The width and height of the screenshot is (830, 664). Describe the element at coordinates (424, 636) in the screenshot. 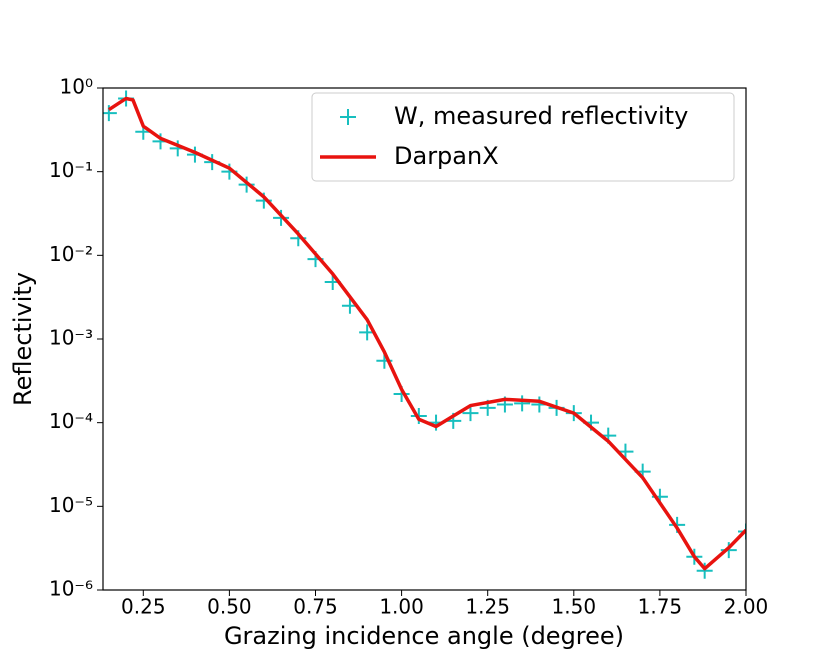

I see `x-axis-label: Grazing incidence angle (degree)` at that location.